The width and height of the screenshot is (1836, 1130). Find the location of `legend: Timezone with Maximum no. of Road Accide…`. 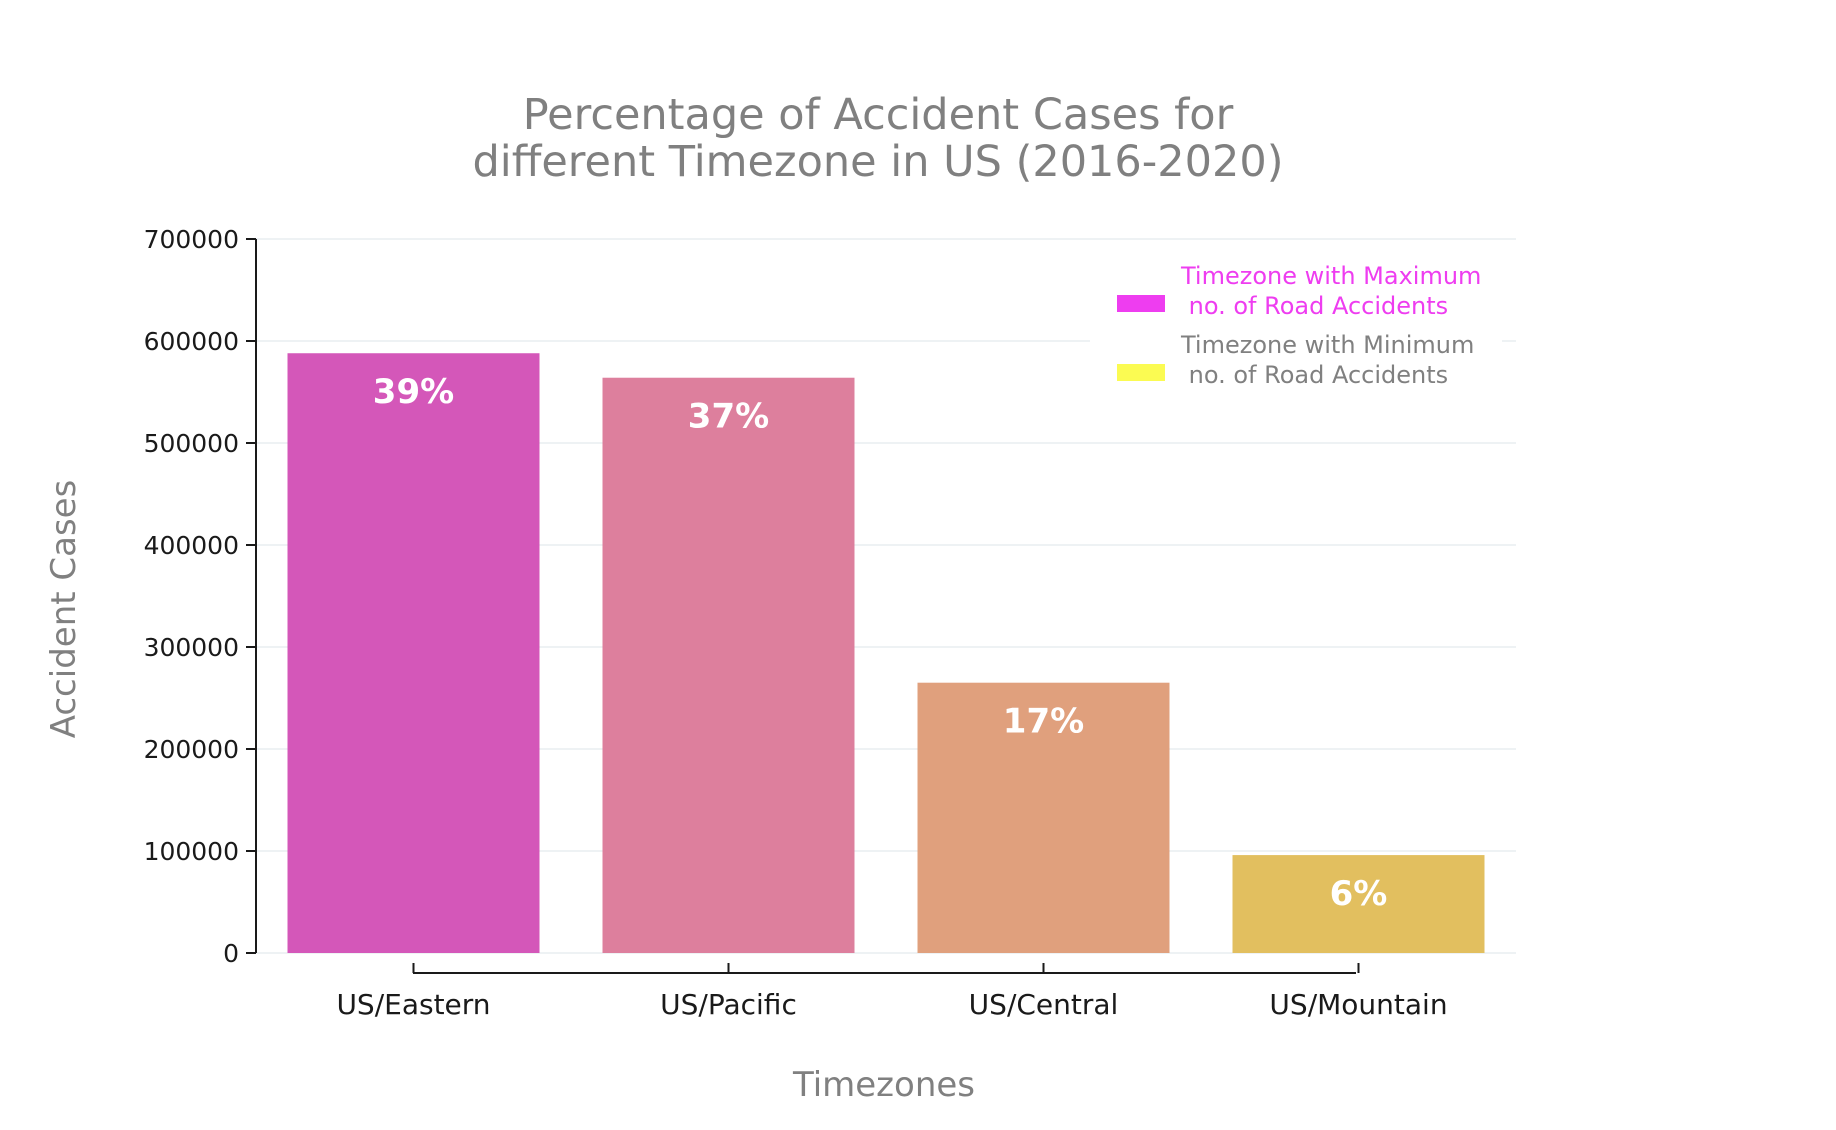

legend: Timezone with Maximum no. of Road Accide… is located at coordinates (1296, 338).